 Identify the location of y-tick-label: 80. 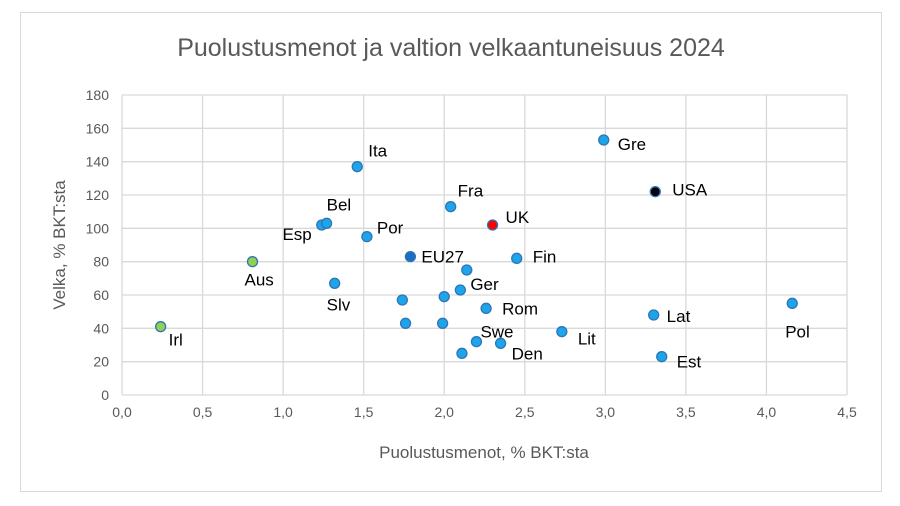
(101, 262).